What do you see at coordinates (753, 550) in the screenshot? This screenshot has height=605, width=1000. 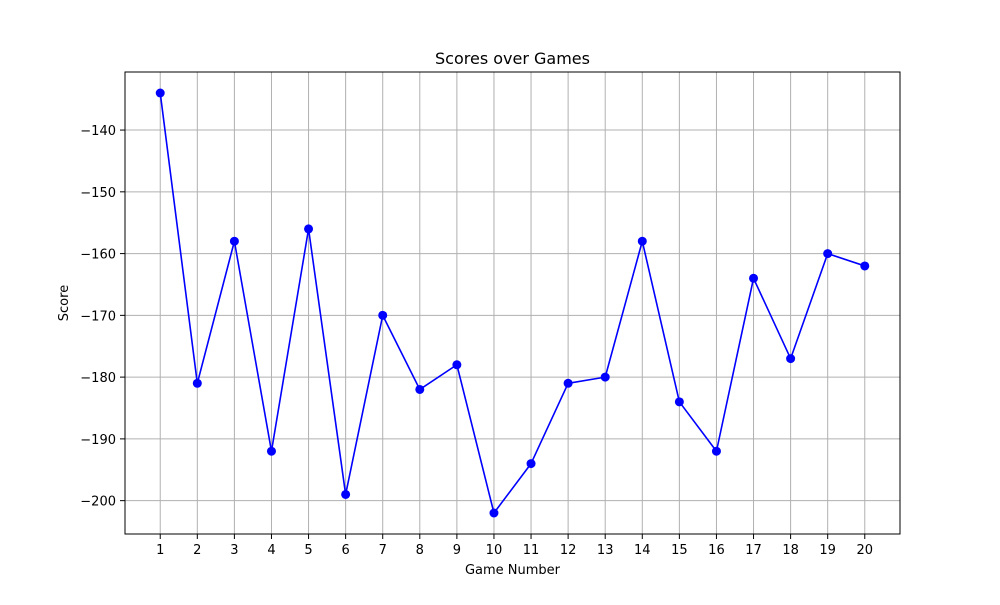 I see `x-tick-label: 17` at bounding box center [753, 550].